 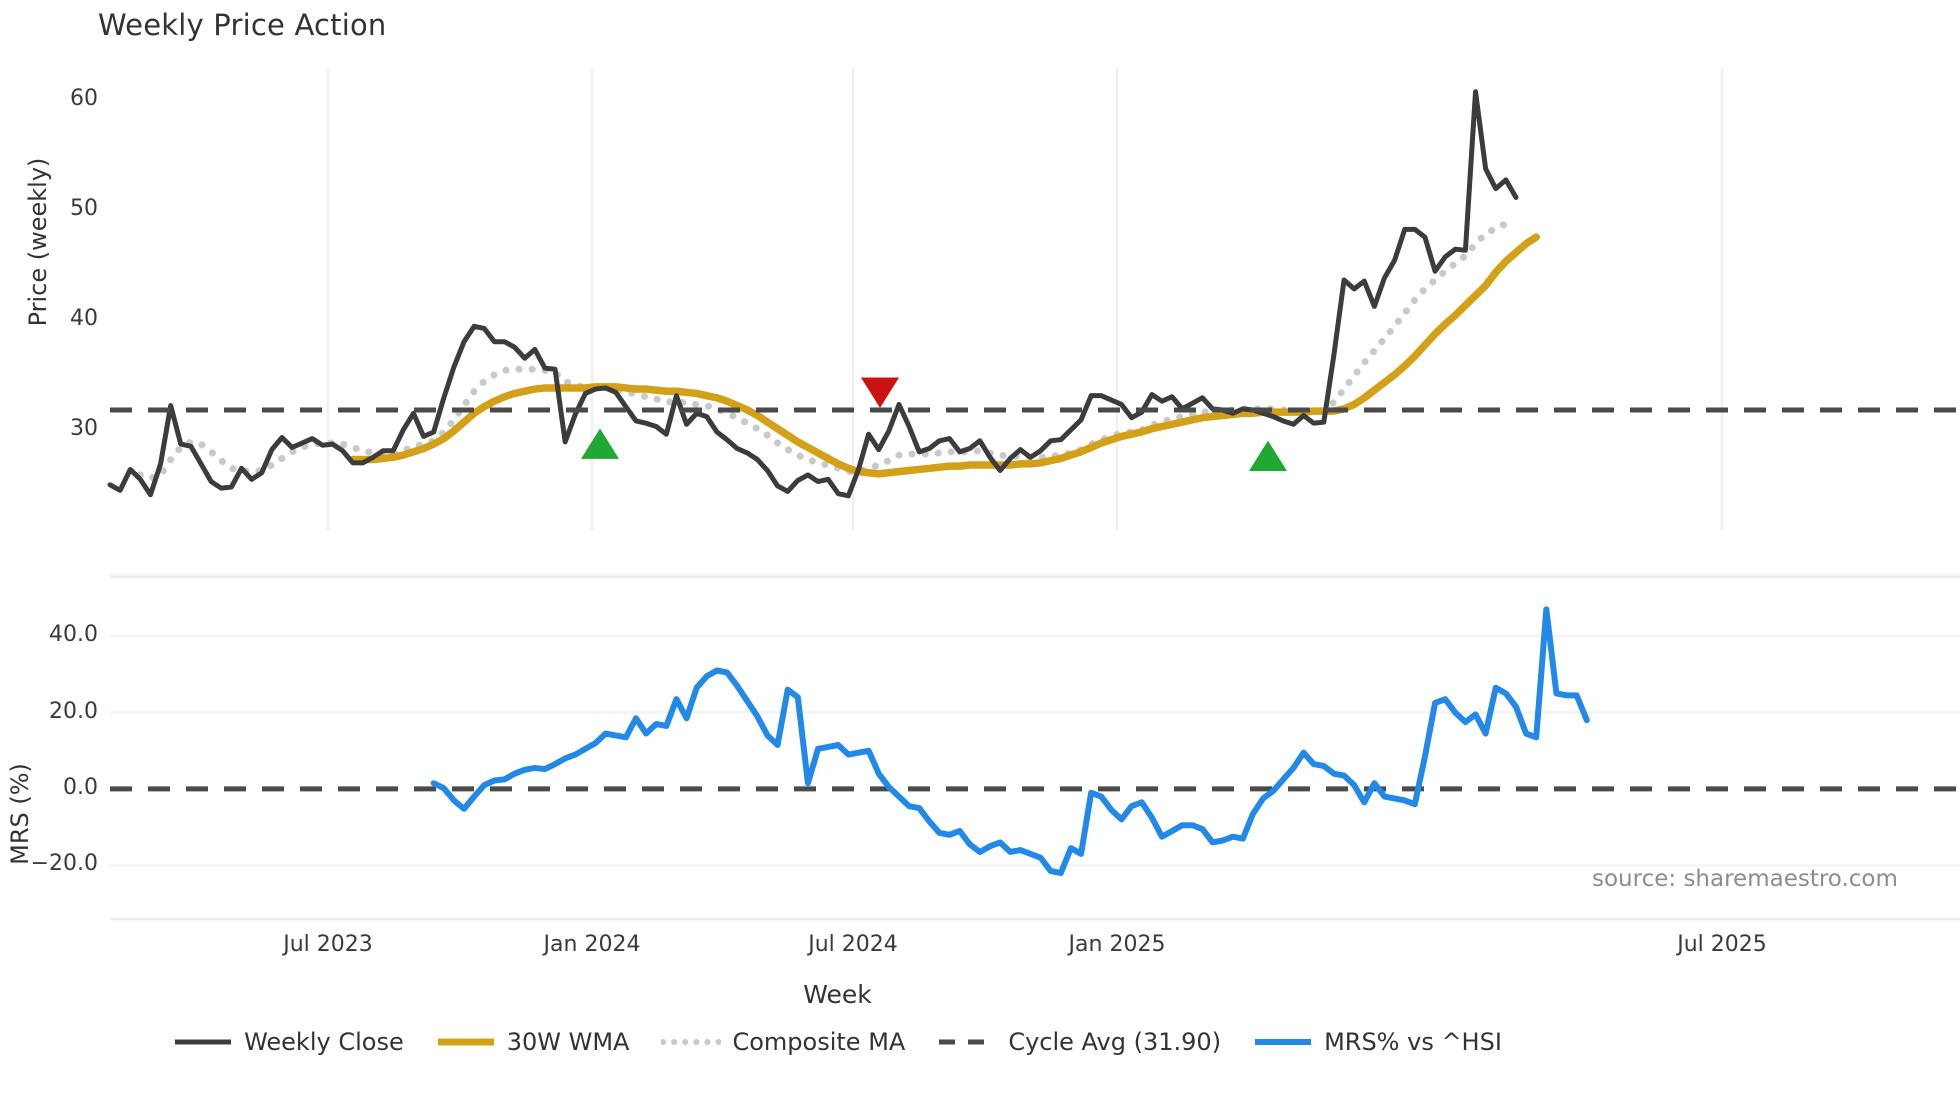 I want to click on mrs-y-tick-0.0: 0.0, so click(x=80, y=787).